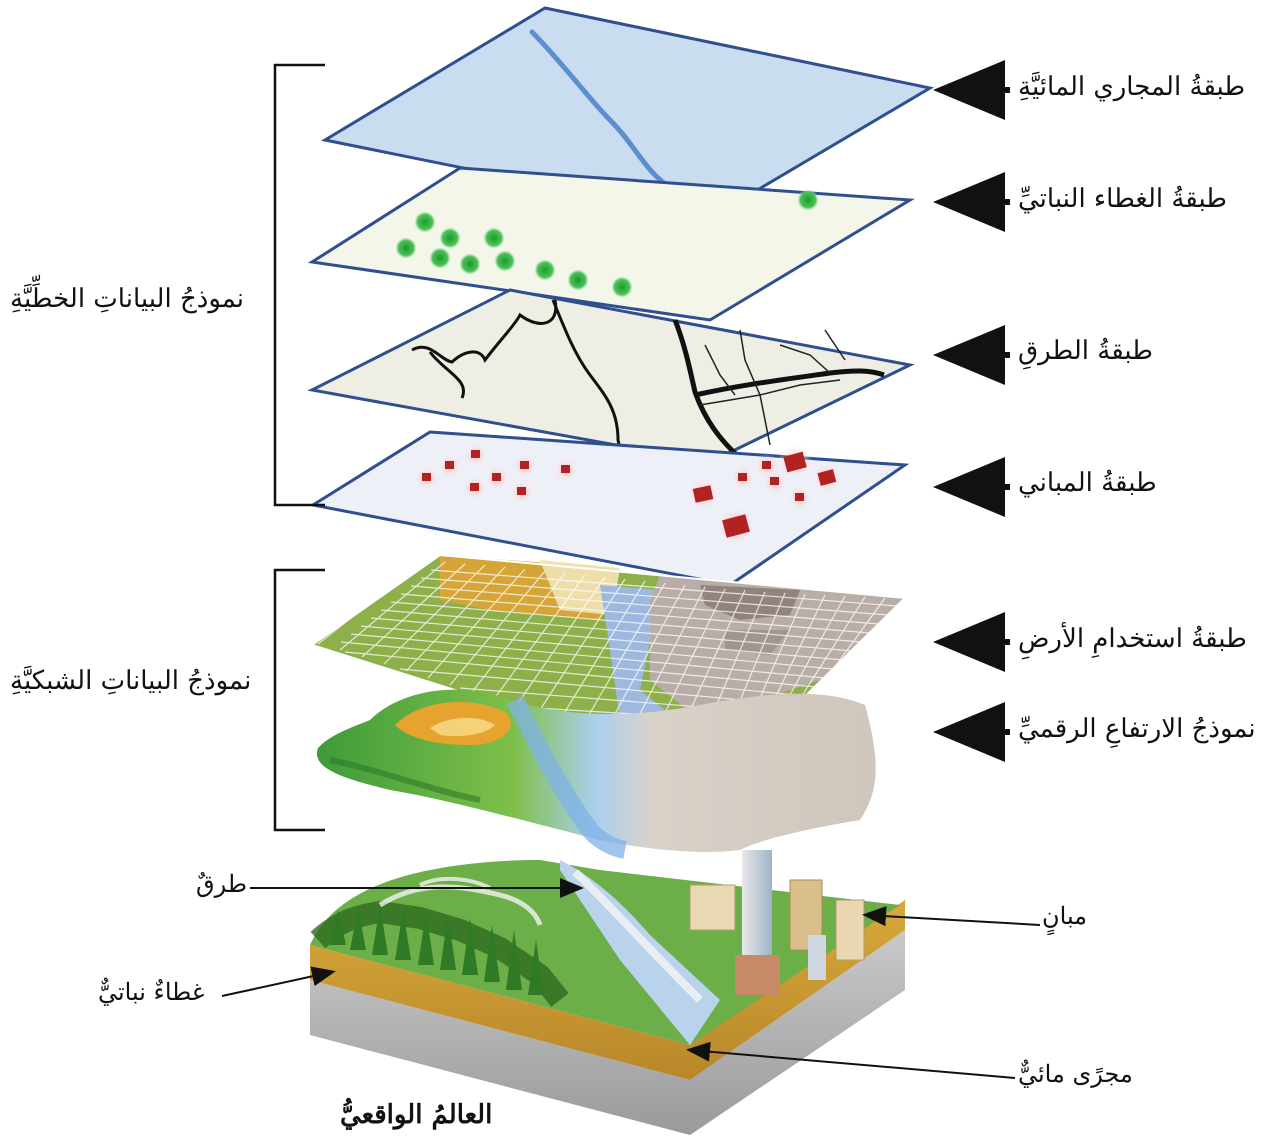  I want to click on buildings-markers, so click(628, 494).